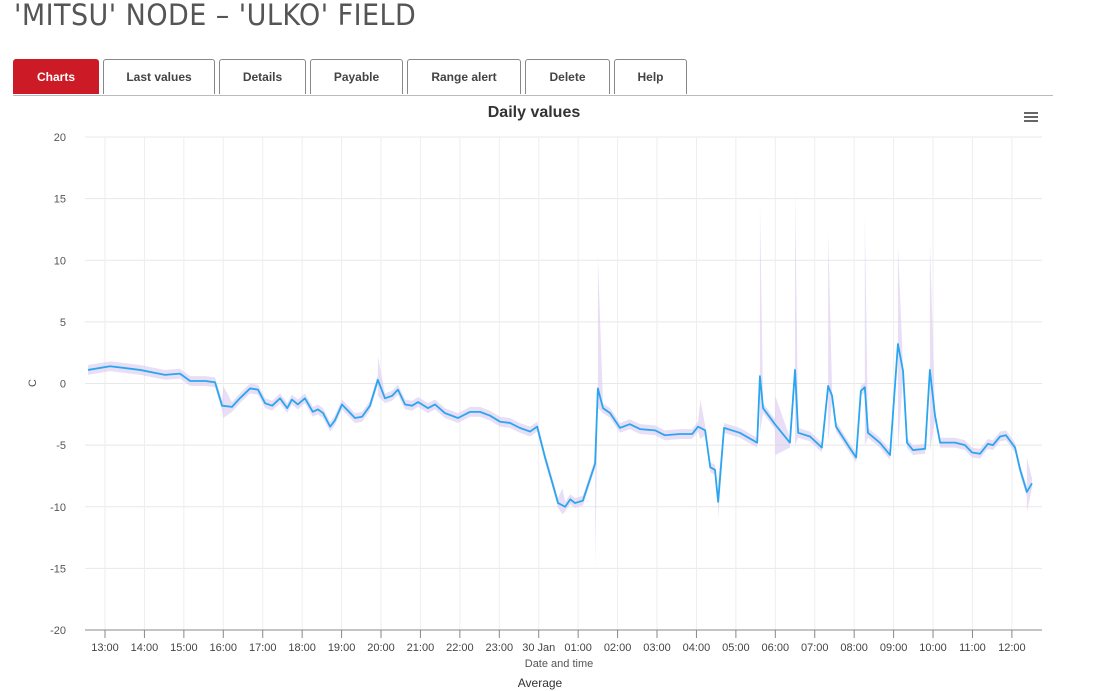  Describe the element at coordinates (63, 323) in the screenshot. I see `y-tick-label: 5` at that location.